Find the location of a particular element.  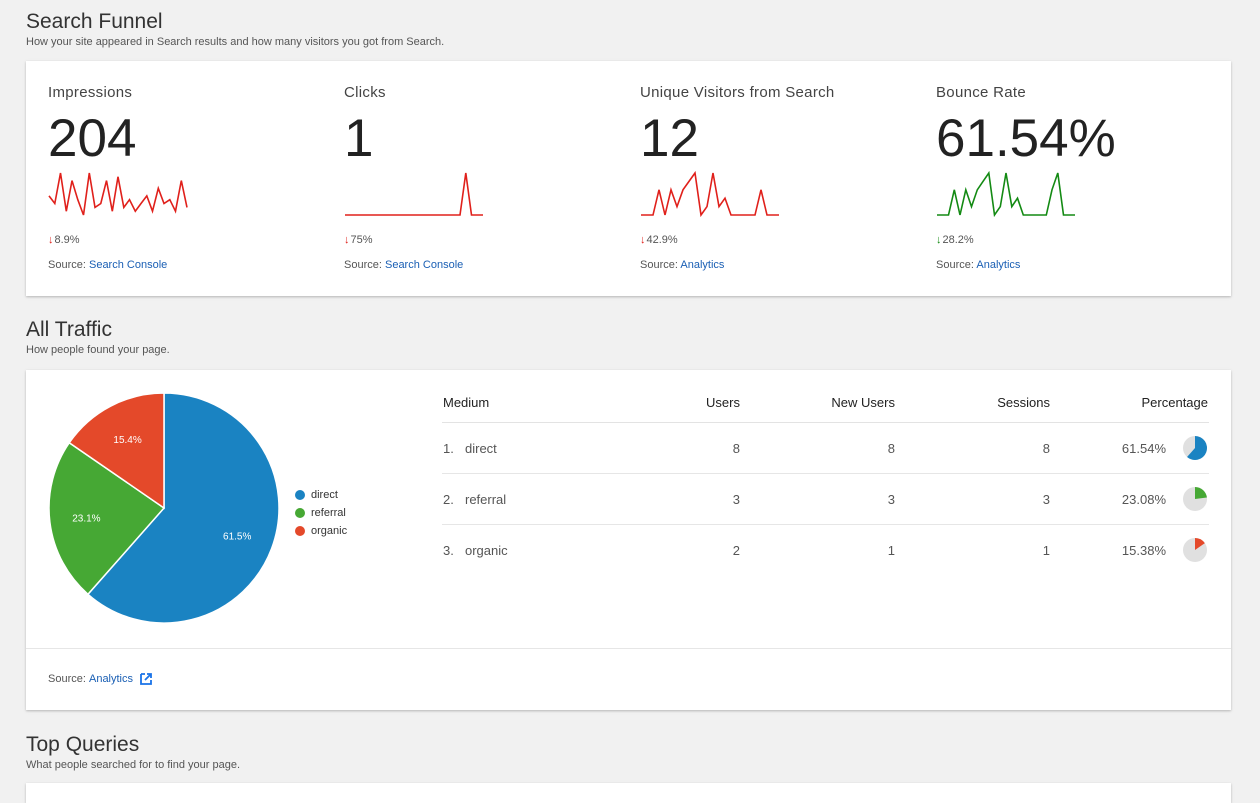

metric-label: Unique Visitors from Search is located at coordinates (737, 92).